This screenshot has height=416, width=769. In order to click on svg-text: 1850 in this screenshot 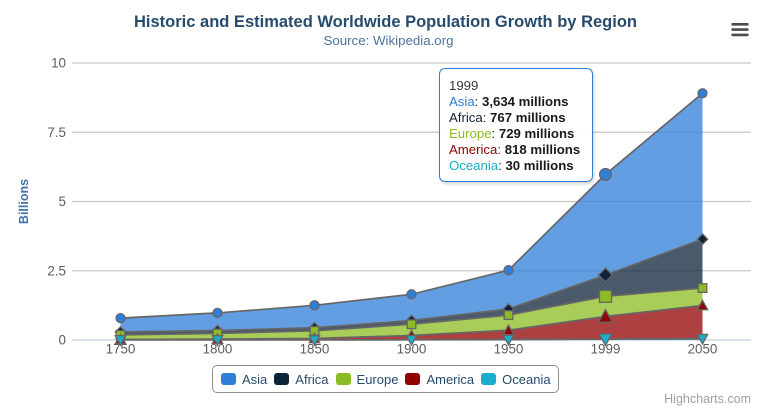, I will do `click(315, 349)`.